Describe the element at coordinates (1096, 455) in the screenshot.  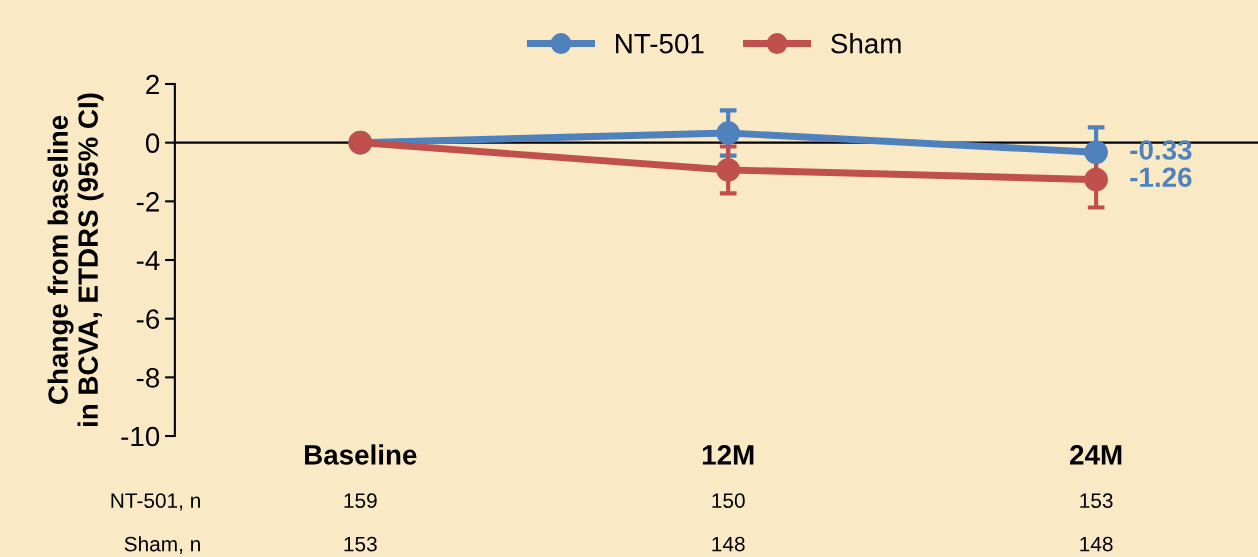
I see `x-tick-label: 24M` at that location.